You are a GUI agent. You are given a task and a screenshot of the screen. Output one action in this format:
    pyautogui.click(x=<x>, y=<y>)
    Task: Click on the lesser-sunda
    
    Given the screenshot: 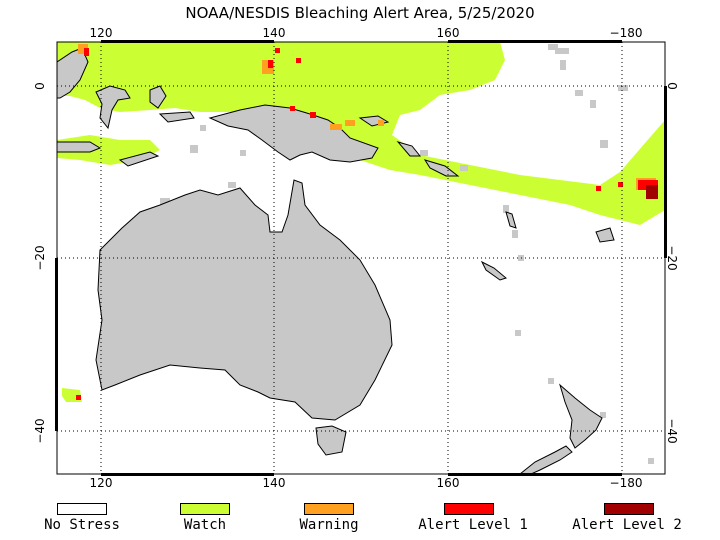 What is the action you would take?
    pyautogui.click(x=79, y=147)
    